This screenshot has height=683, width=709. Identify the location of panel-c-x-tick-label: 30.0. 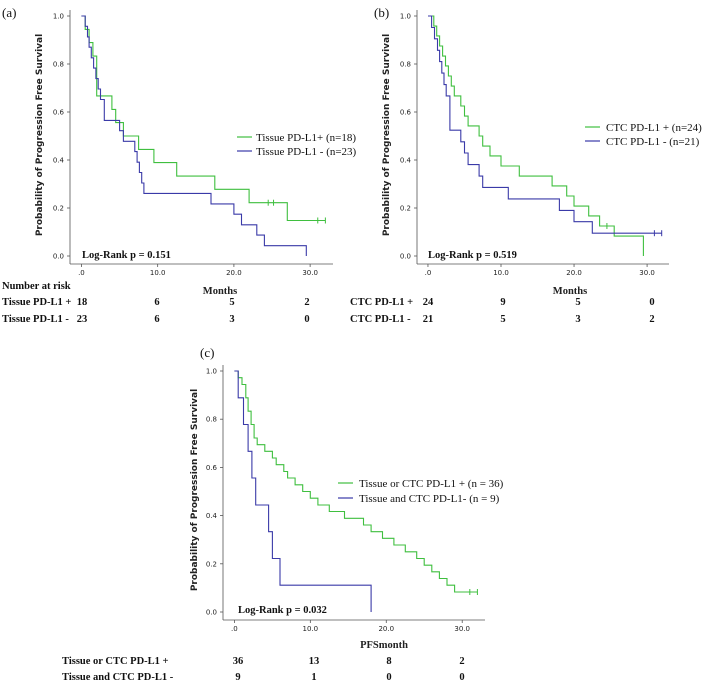
(462, 629).